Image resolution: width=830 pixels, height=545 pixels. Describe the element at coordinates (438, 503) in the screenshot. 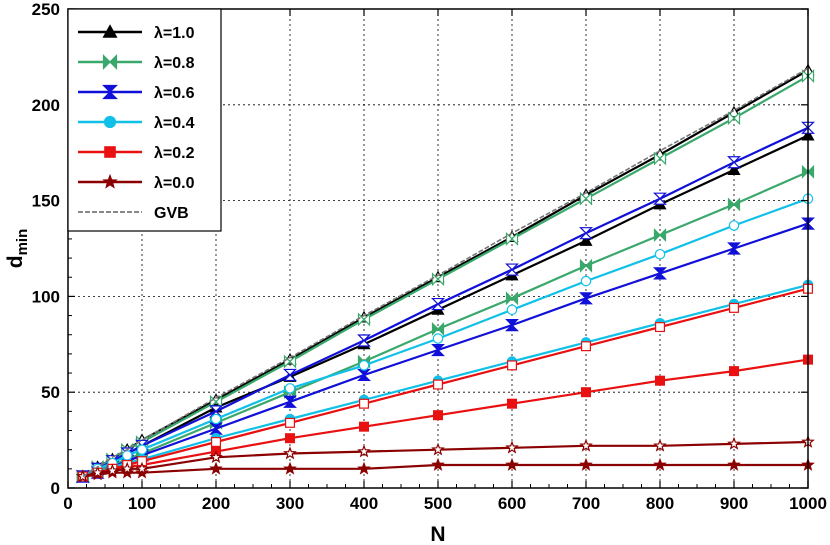

I see `x-tick-label: 500` at that location.